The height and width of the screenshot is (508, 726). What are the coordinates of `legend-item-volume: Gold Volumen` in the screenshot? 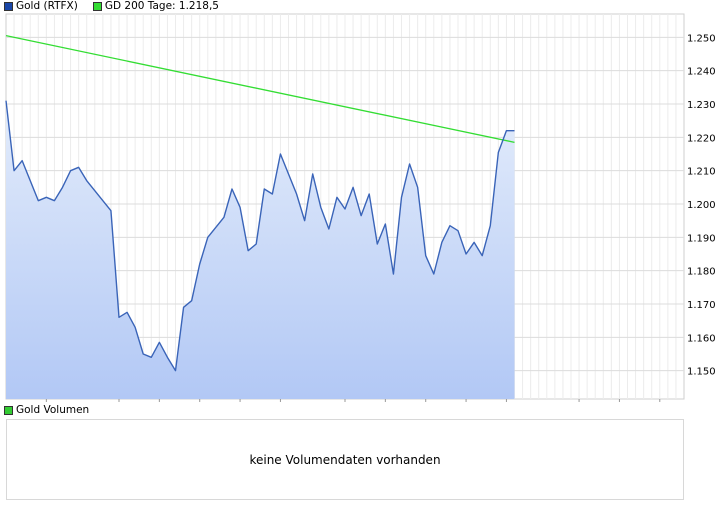 It's located at (46, 410).